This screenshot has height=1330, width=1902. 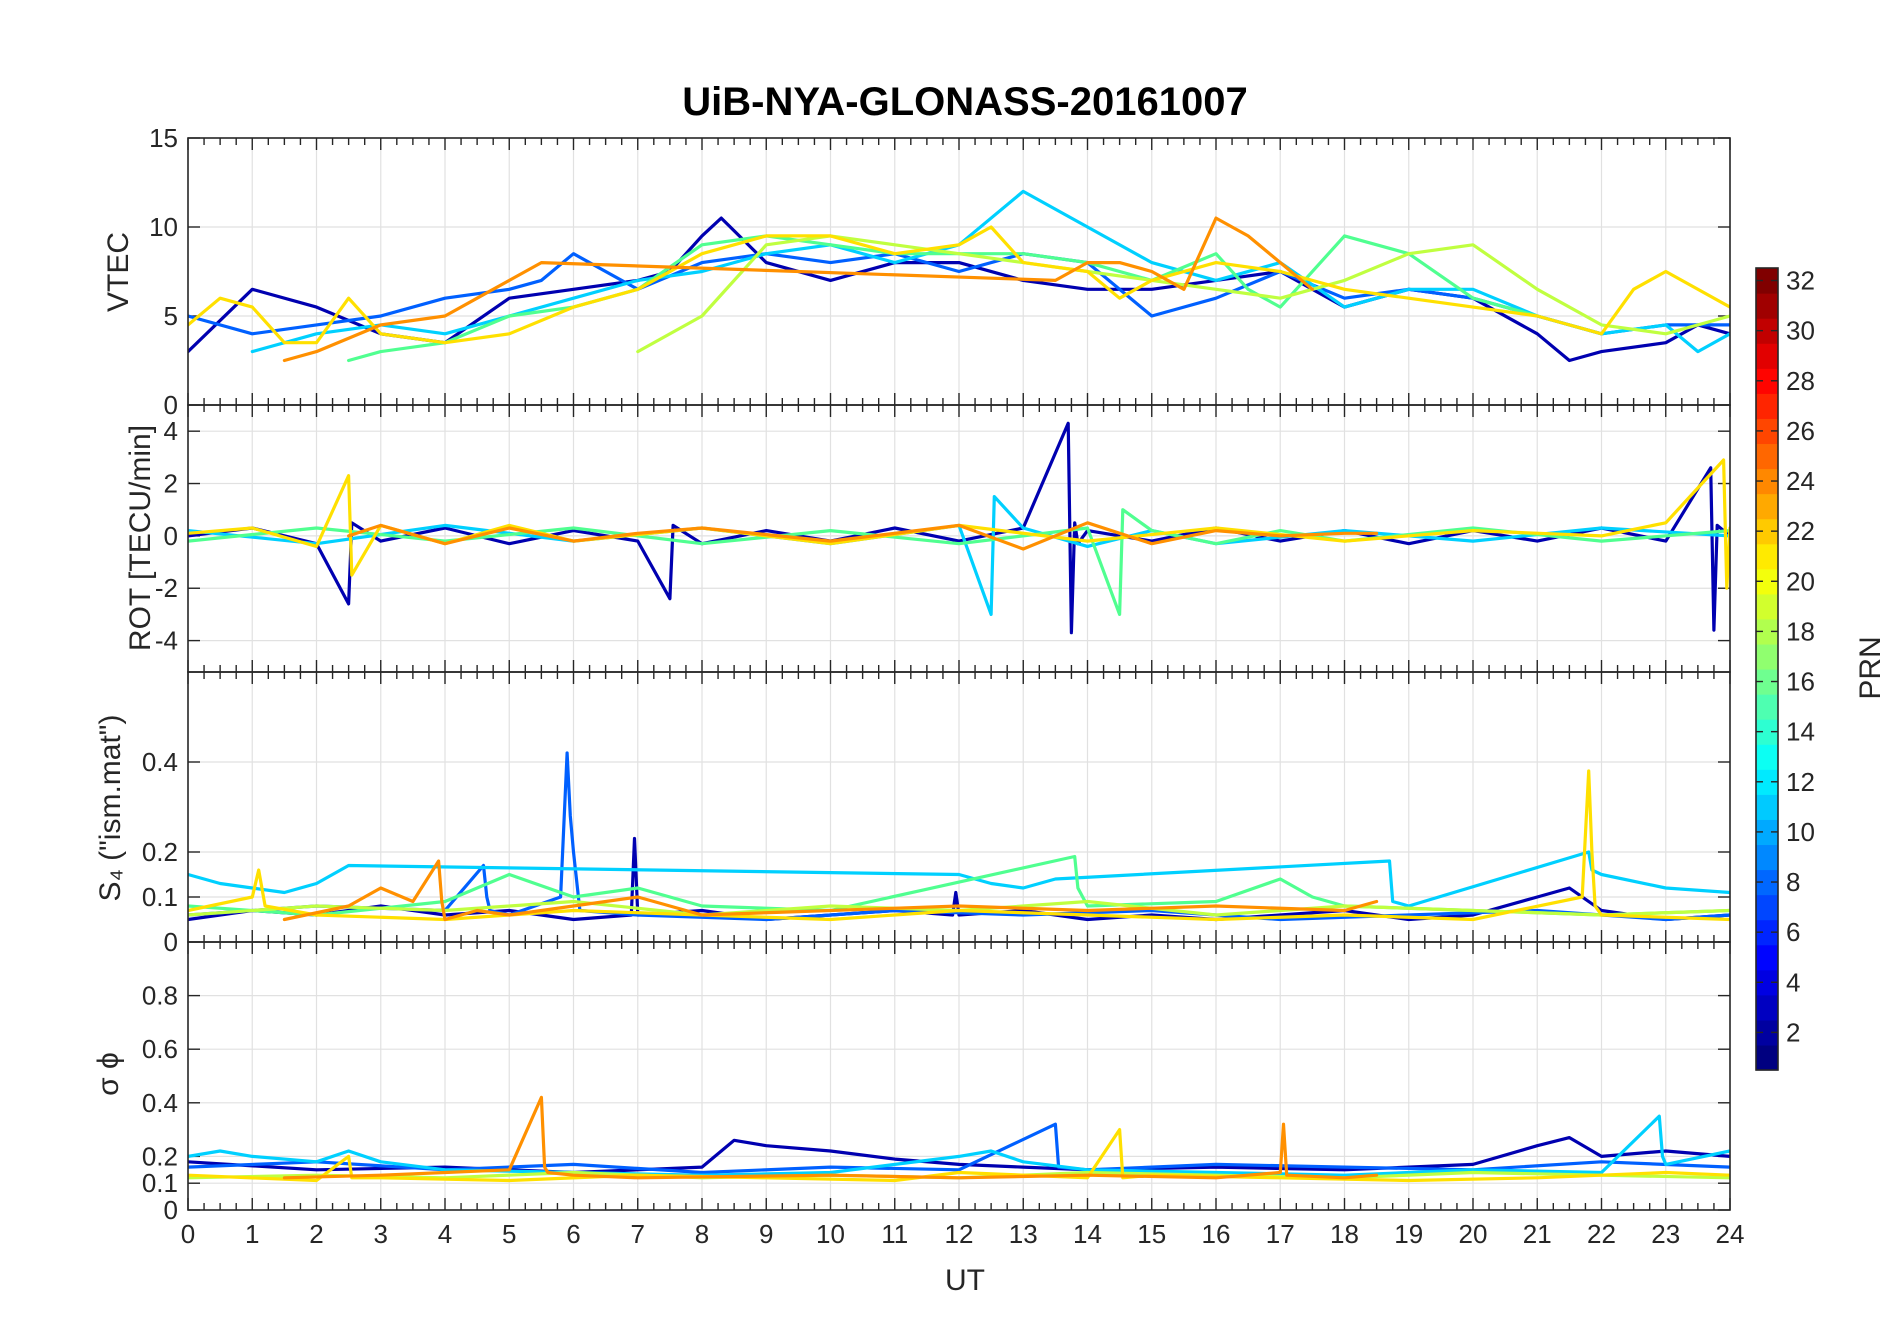 What do you see at coordinates (171, 316) in the screenshot?
I see `y-tick-label: 5` at bounding box center [171, 316].